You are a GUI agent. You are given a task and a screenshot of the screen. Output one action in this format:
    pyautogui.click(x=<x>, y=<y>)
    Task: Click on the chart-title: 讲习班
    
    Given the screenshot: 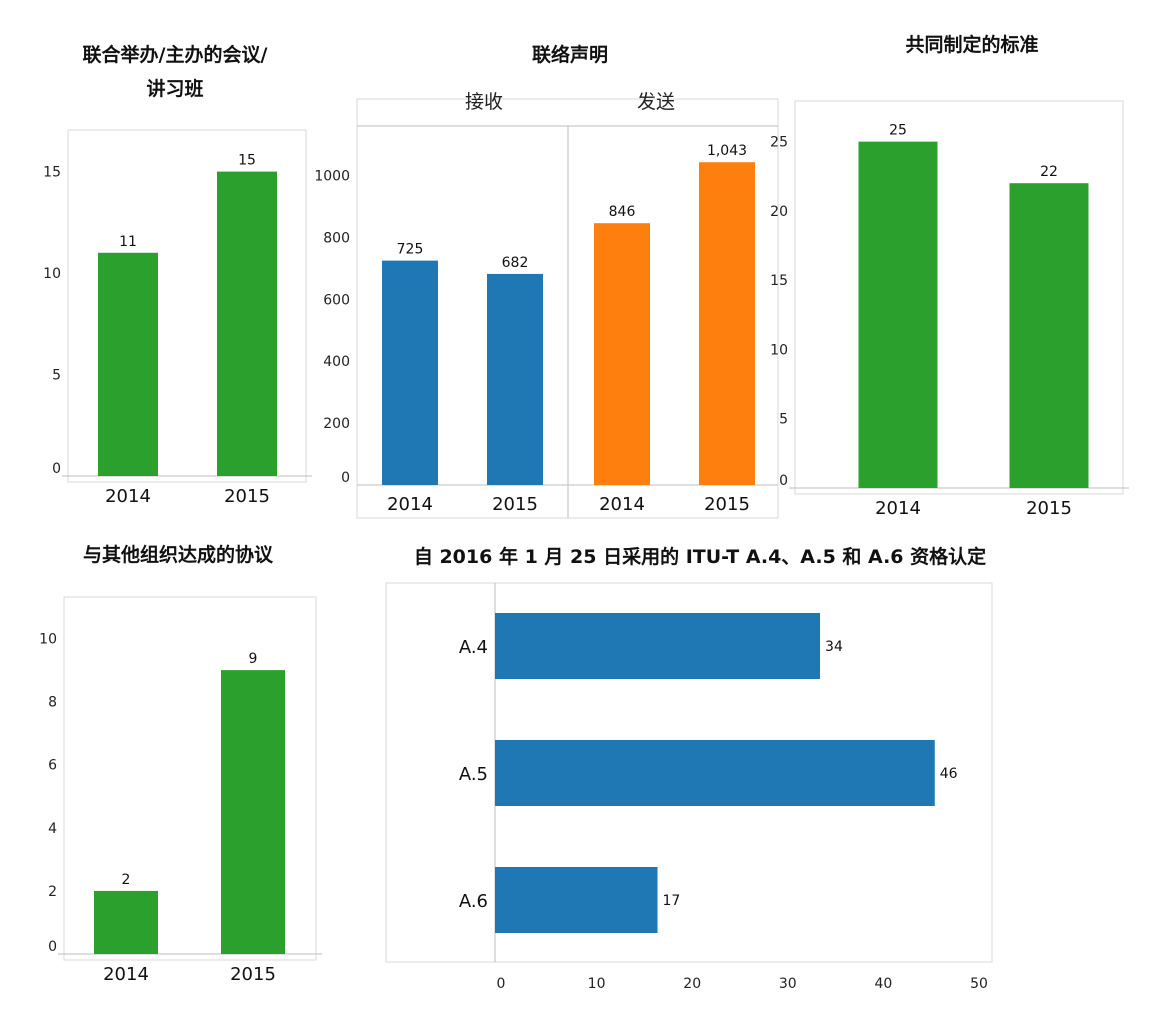 What is the action you would take?
    pyautogui.click(x=174, y=88)
    